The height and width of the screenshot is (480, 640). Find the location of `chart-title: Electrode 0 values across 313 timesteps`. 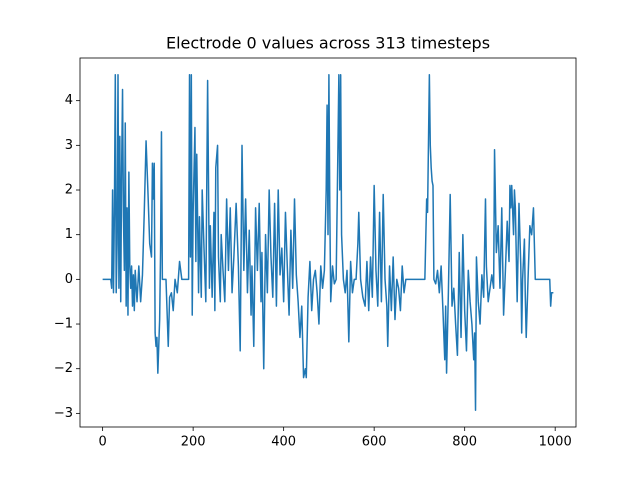

chart-title: Electrode 0 values across 313 timesteps is located at coordinates (328, 43).